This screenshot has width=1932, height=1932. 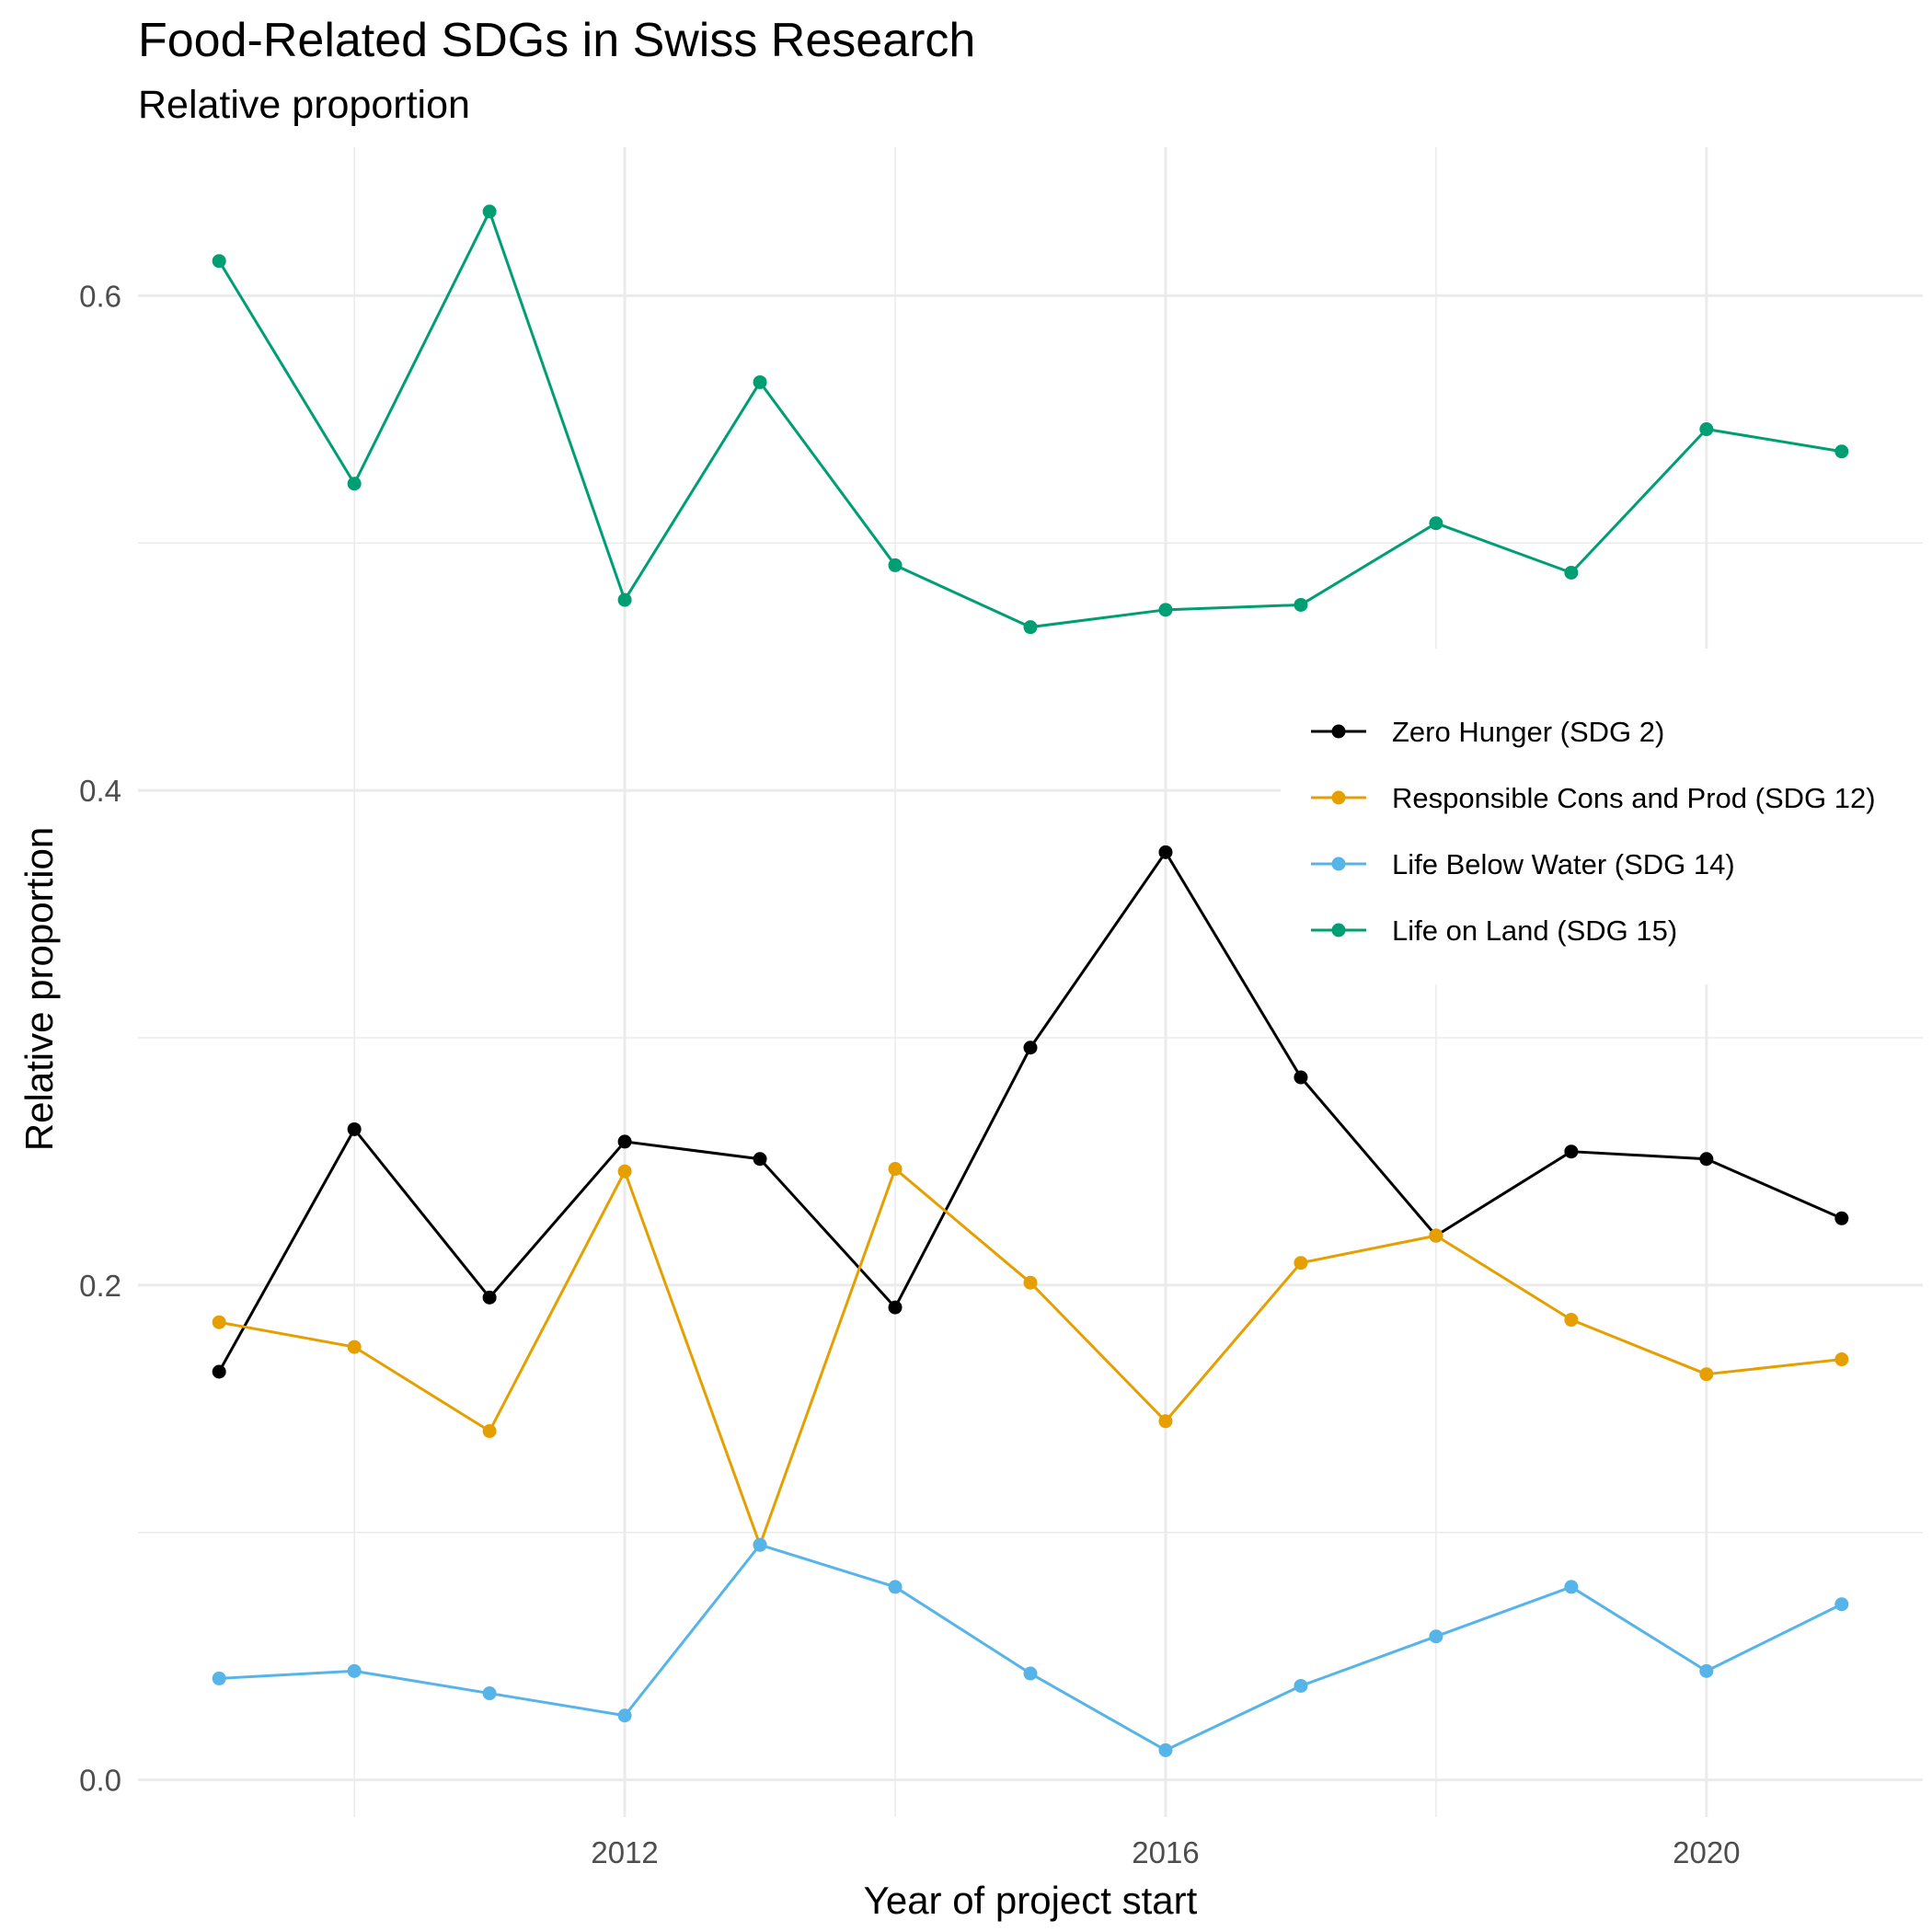 I want to click on y-tick-label: 0.2, so click(x=100, y=1286).